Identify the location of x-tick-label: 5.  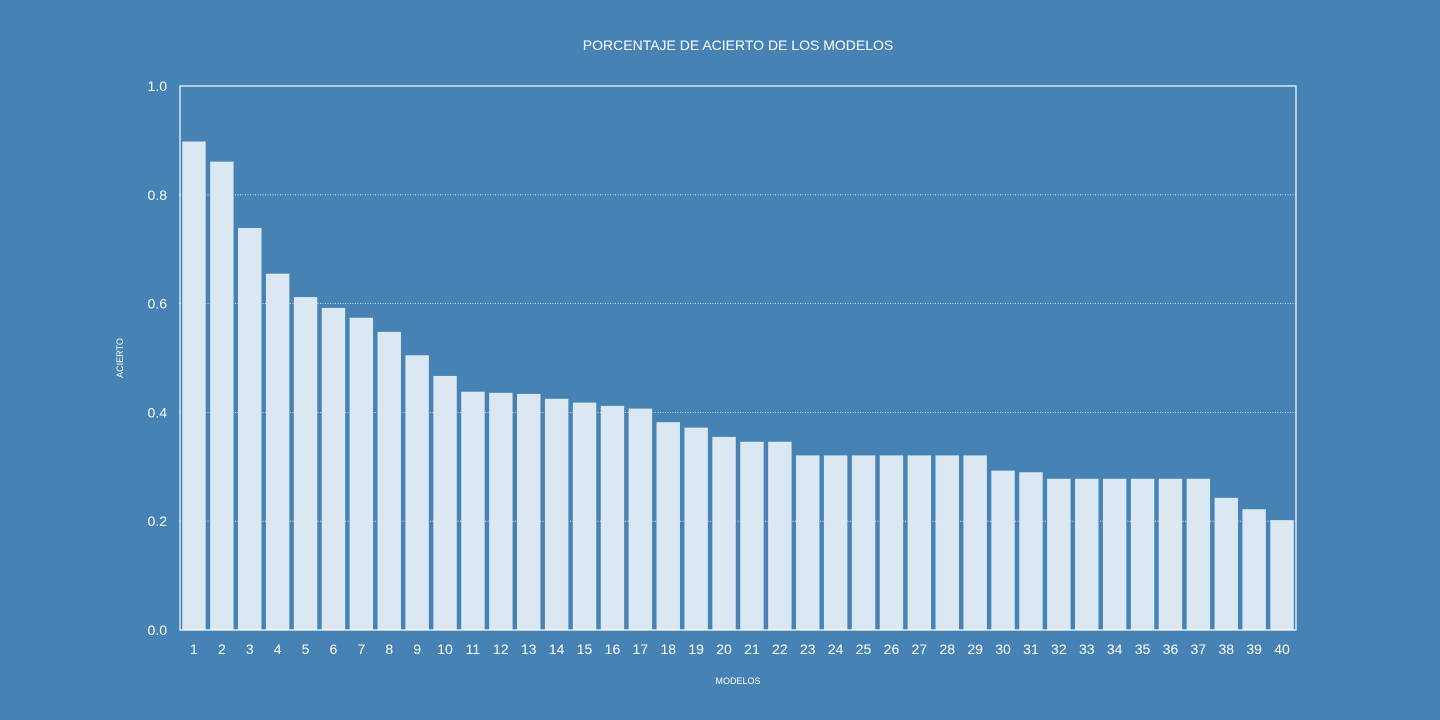
(306, 649).